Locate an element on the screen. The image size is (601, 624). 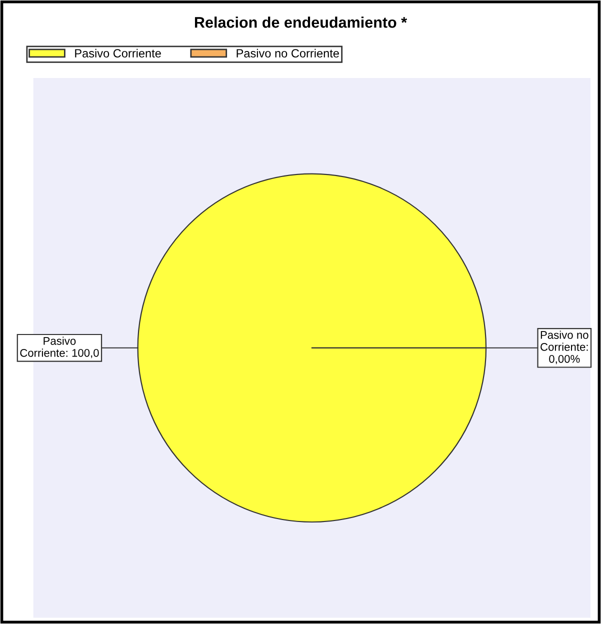
legend-label: Pasivo no Corriente is located at coordinates (287, 53).